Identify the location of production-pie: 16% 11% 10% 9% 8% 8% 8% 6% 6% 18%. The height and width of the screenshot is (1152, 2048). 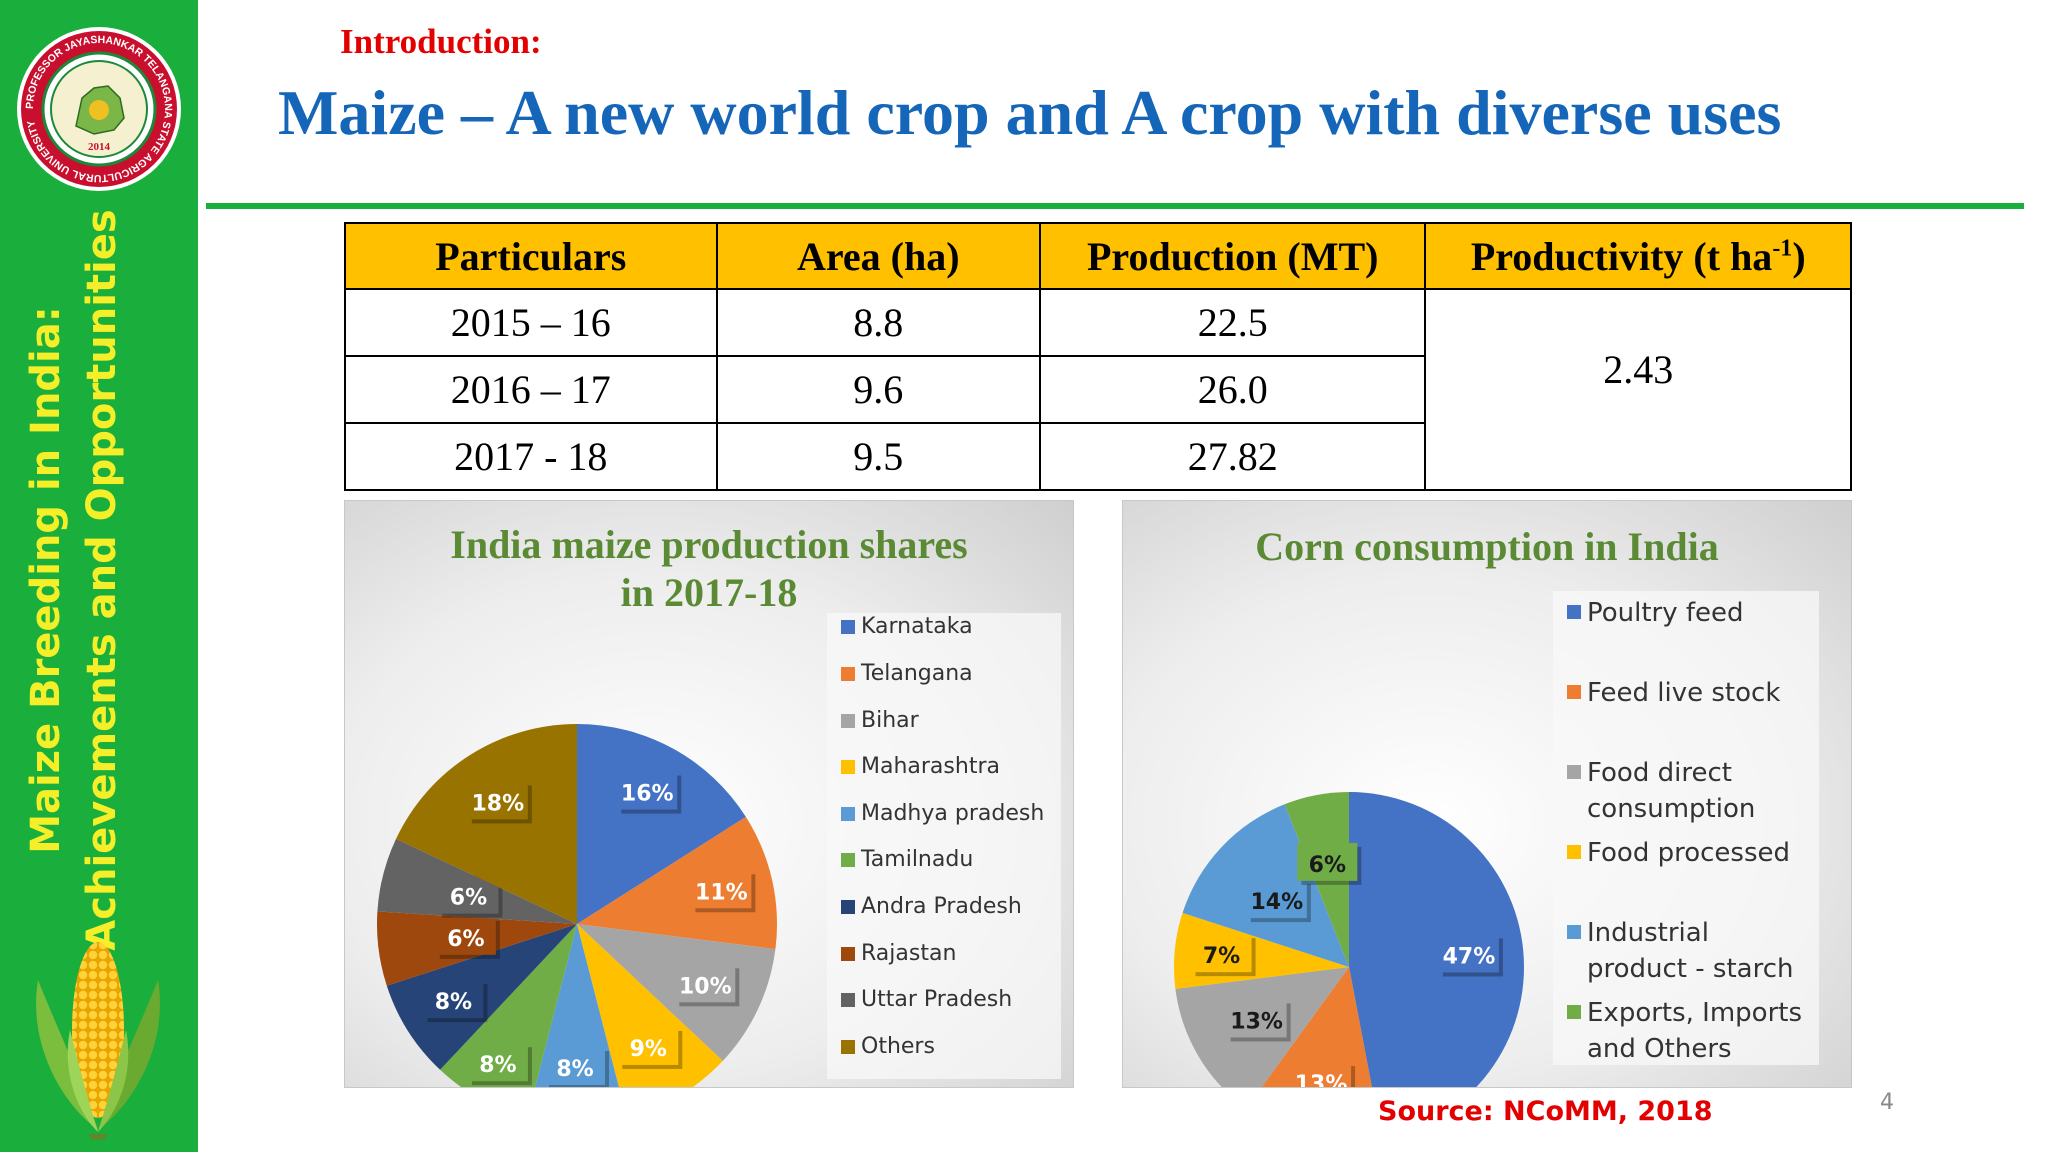
(577, 905).